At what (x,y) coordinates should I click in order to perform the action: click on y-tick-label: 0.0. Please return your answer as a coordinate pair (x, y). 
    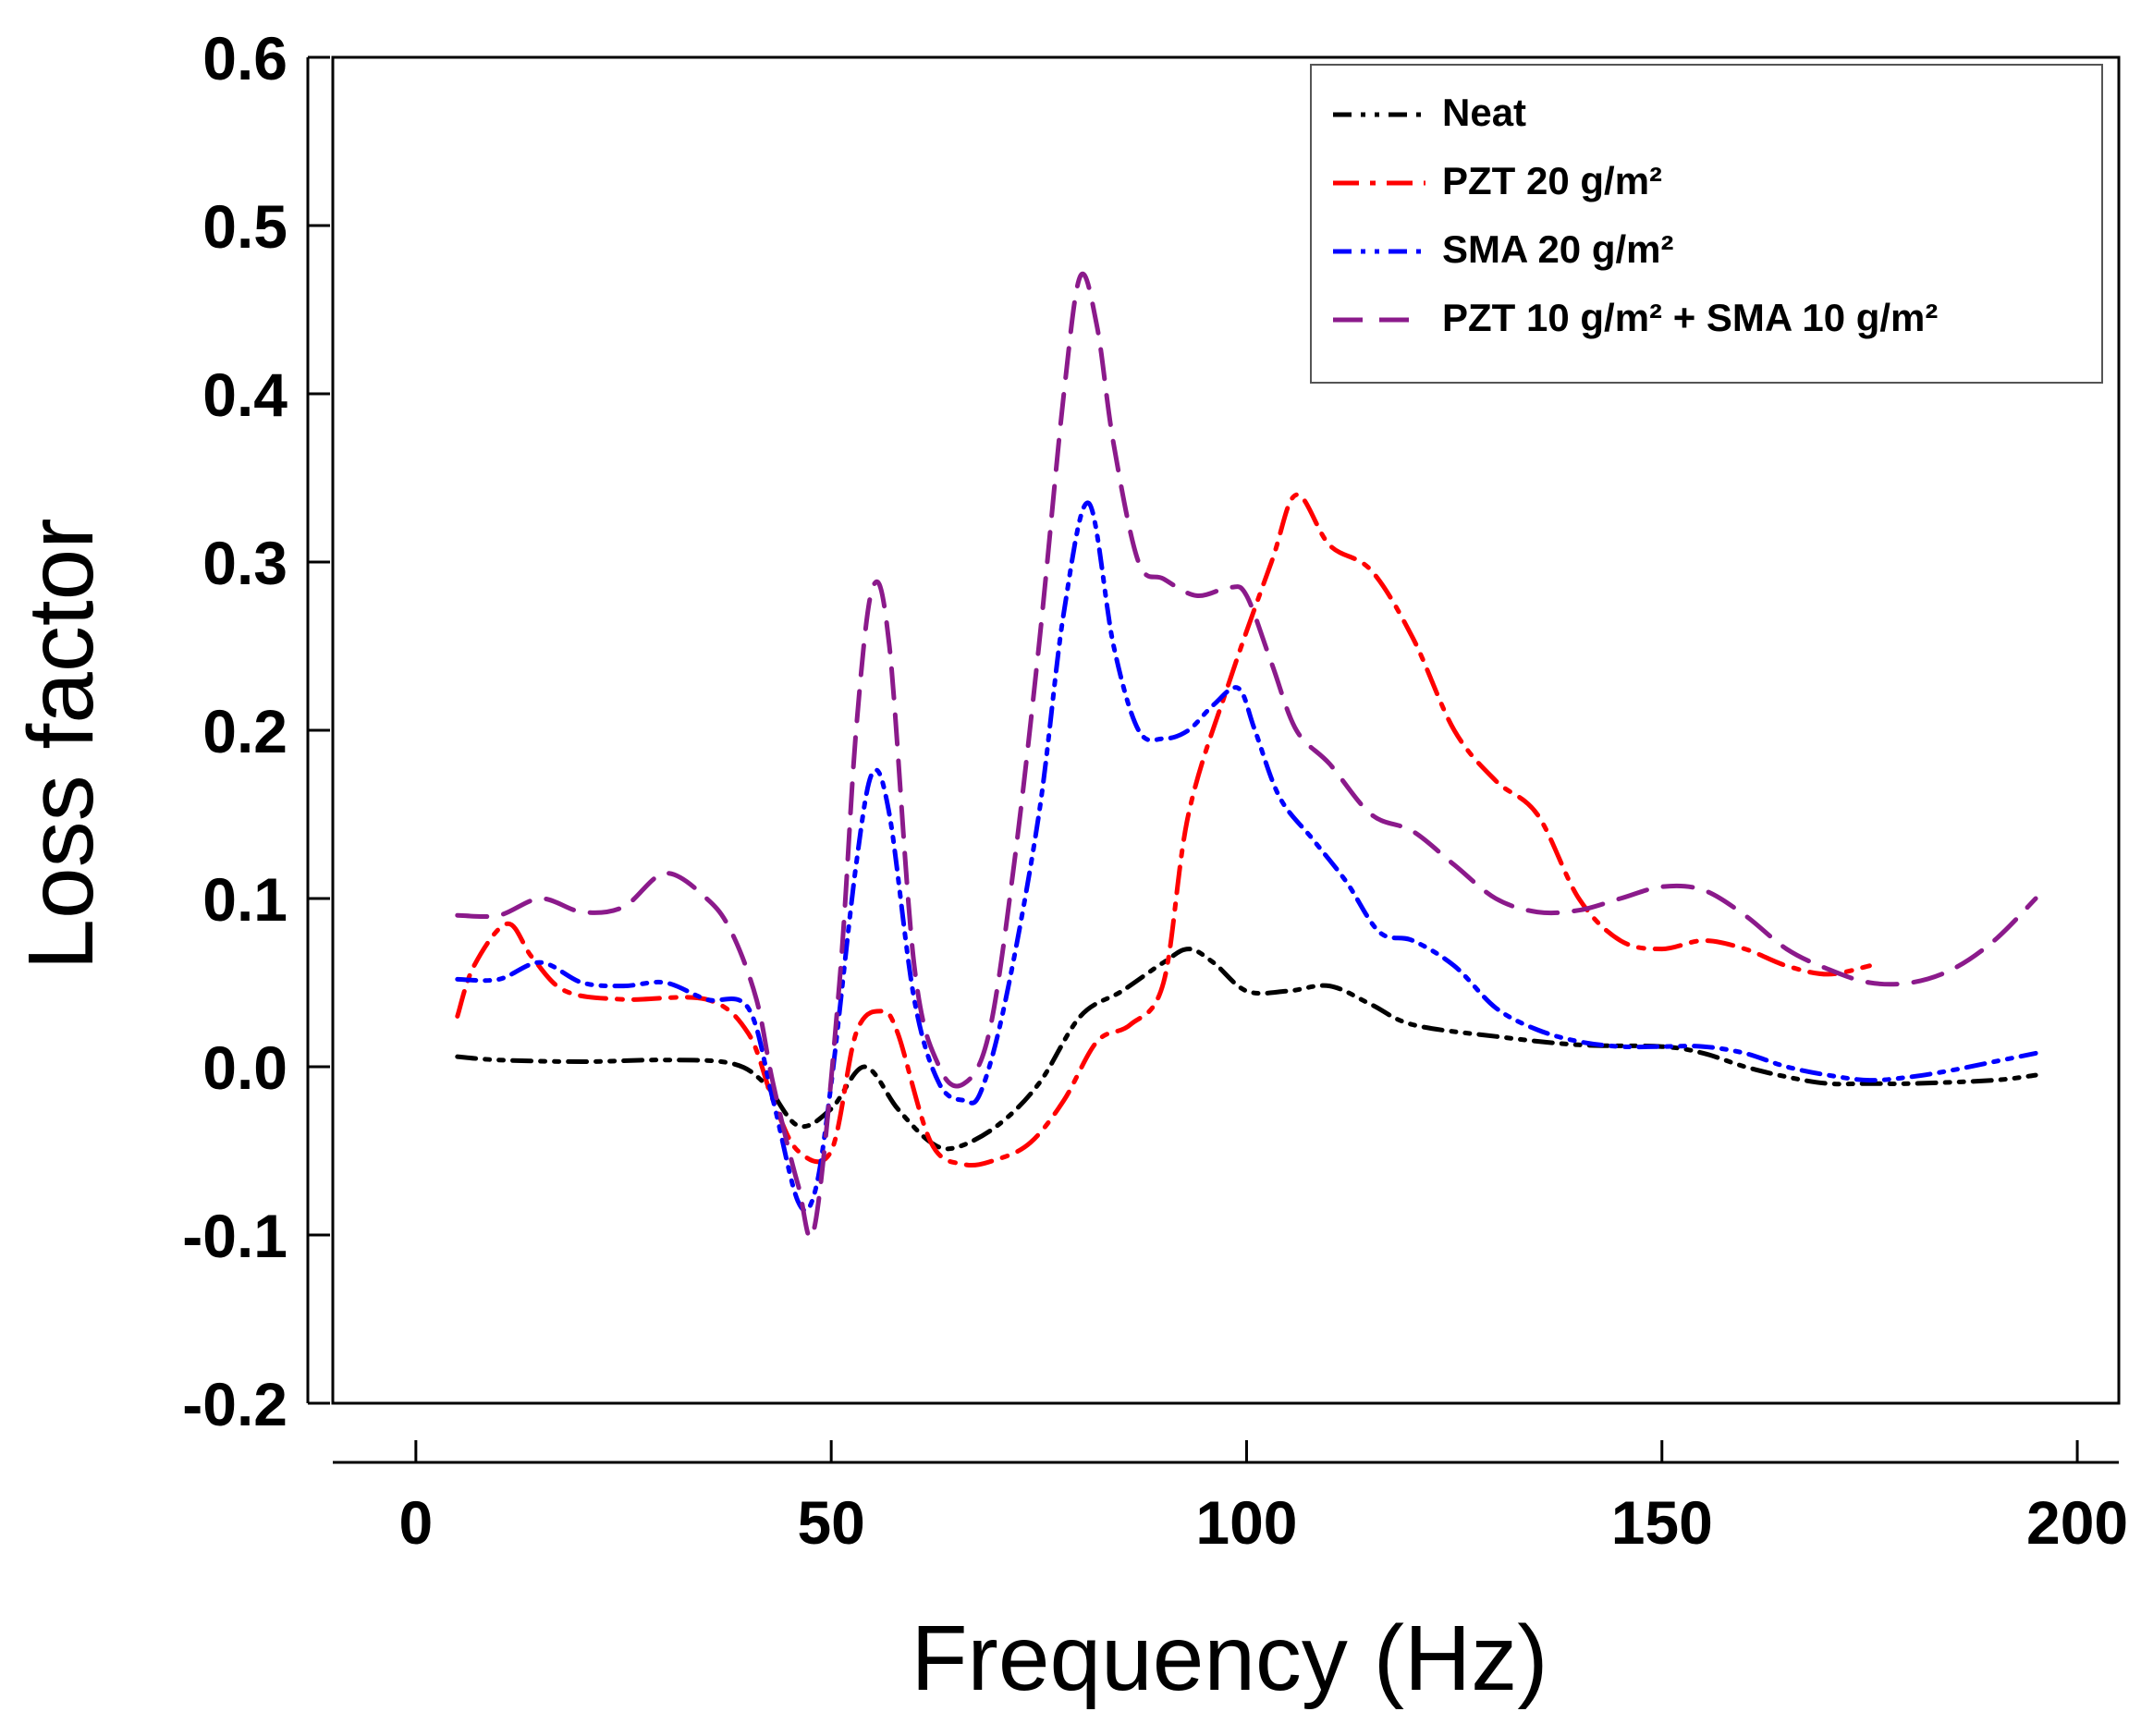
    Looking at the image, I should click on (245, 1067).